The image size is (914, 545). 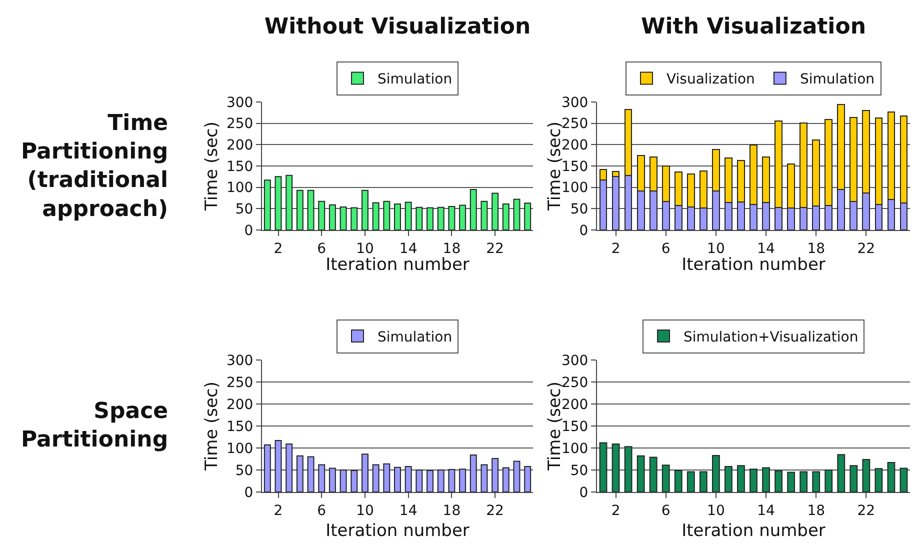 What do you see at coordinates (212, 167) in the screenshot?
I see `y-axis-title: Time (sec)` at bounding box center [212, 167].